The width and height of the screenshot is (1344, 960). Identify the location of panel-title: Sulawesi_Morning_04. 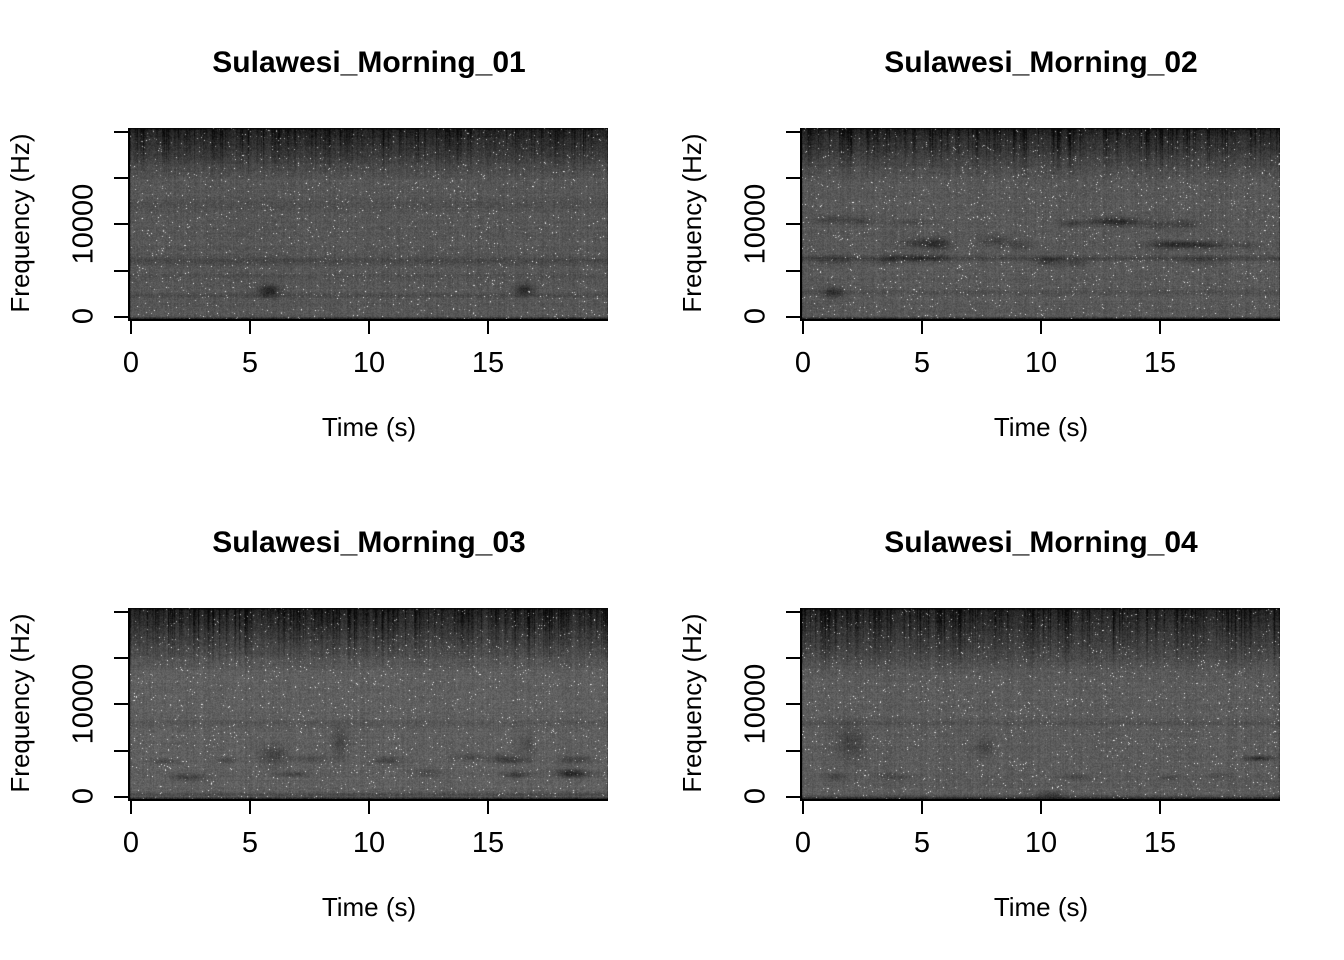
(1041, 542).